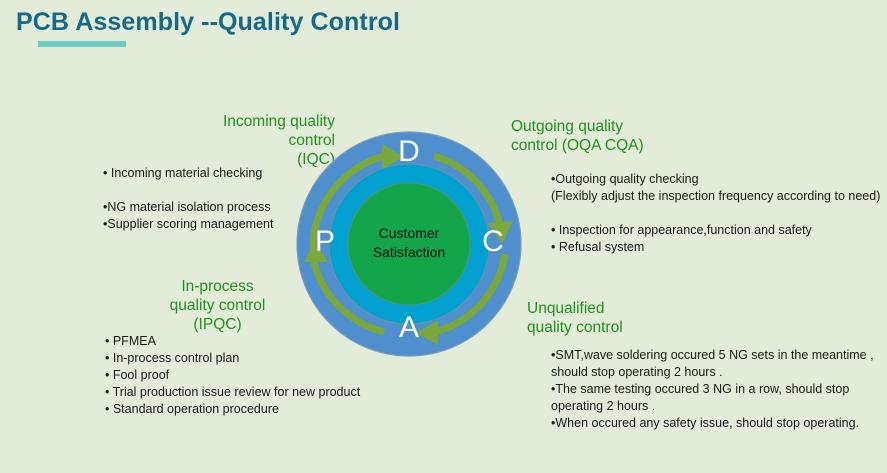 The image size is (887, 473). I want to click on arrowhead-to-d, so click(393, 156).